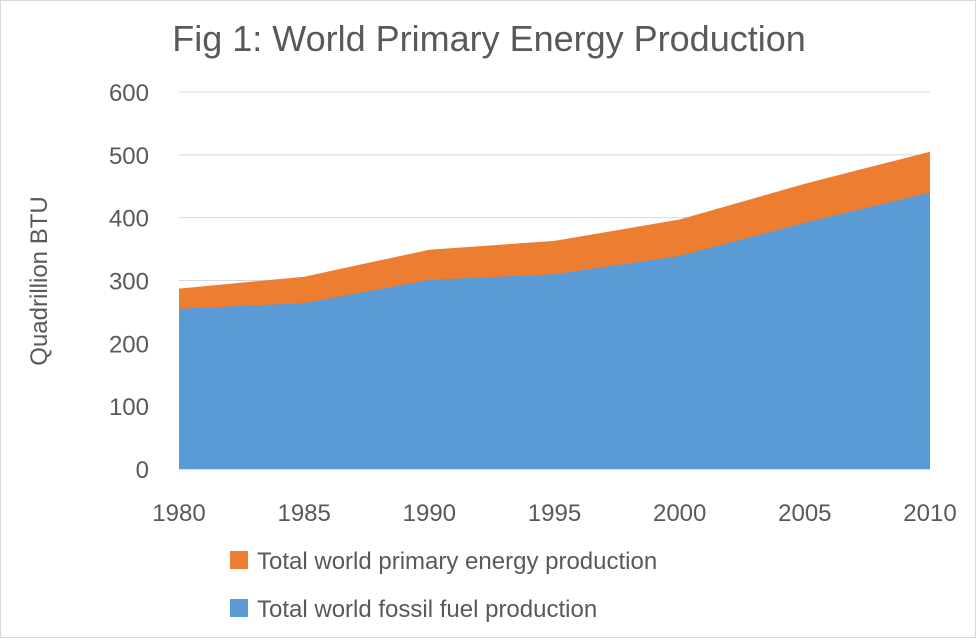 The width and height of the screenshot is (976, 642). What do you see at coordinates (457, 561) in the screenshot?
I see `legend-label: Total world primary energy production` at bounding box center [457, 561].